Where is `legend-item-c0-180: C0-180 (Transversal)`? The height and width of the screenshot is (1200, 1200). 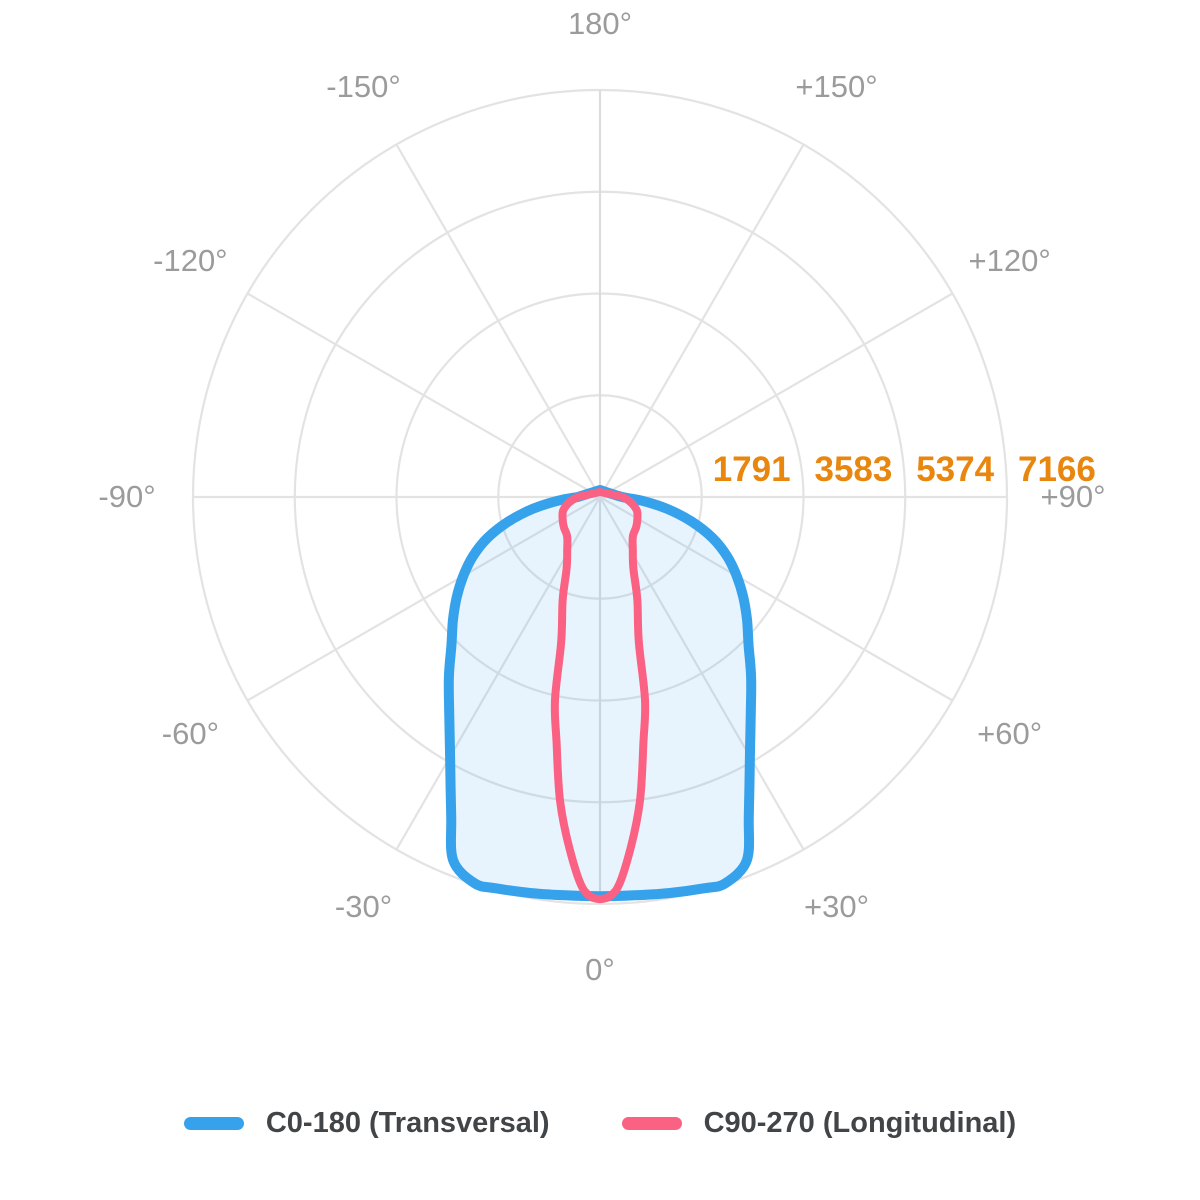 legend-item-c0-180: C0-180 (Transversal) is located at coordinates (366, 1123).